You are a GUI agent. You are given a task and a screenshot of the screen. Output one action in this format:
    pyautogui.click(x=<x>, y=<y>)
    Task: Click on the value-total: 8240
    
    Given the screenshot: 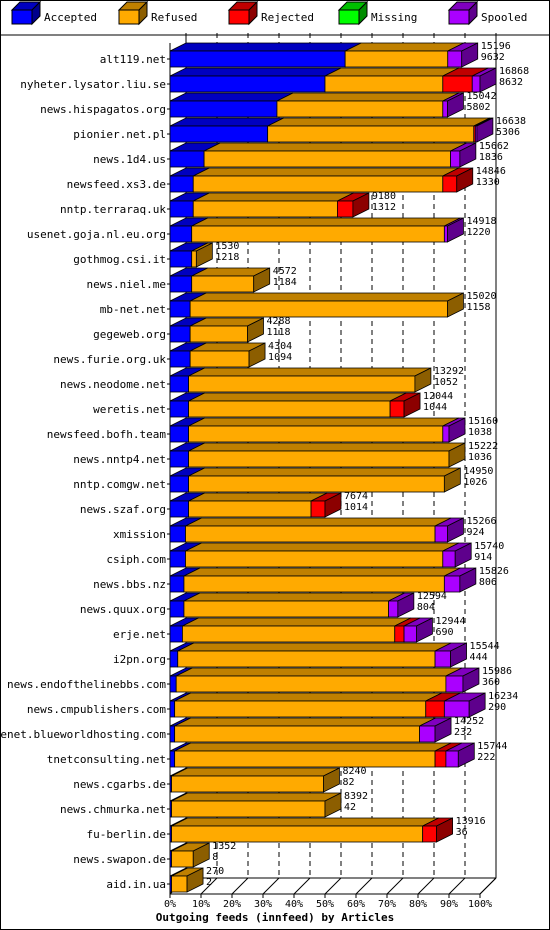 What is the action you would take?
    pyautogui.click(x=354, y=771)
    